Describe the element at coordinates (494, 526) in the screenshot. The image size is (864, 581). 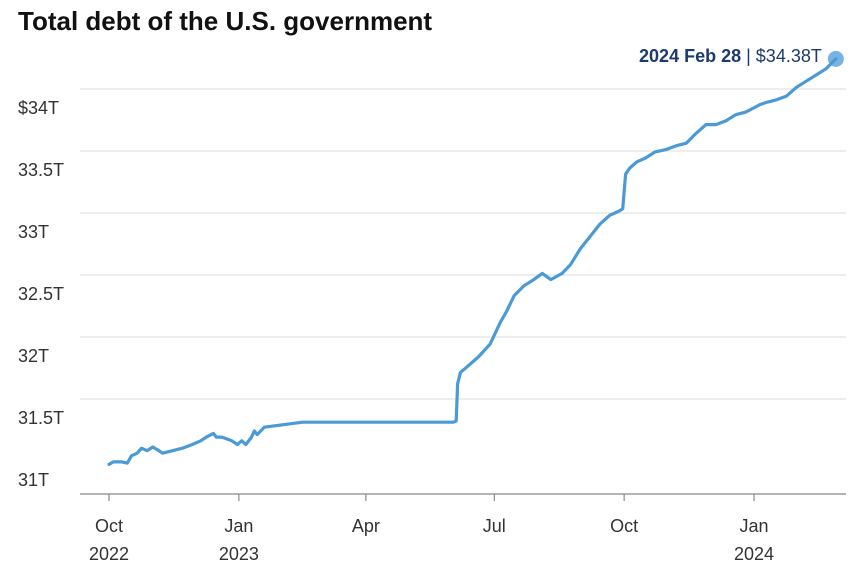
I see `x-tick-label: Jul` at that location.